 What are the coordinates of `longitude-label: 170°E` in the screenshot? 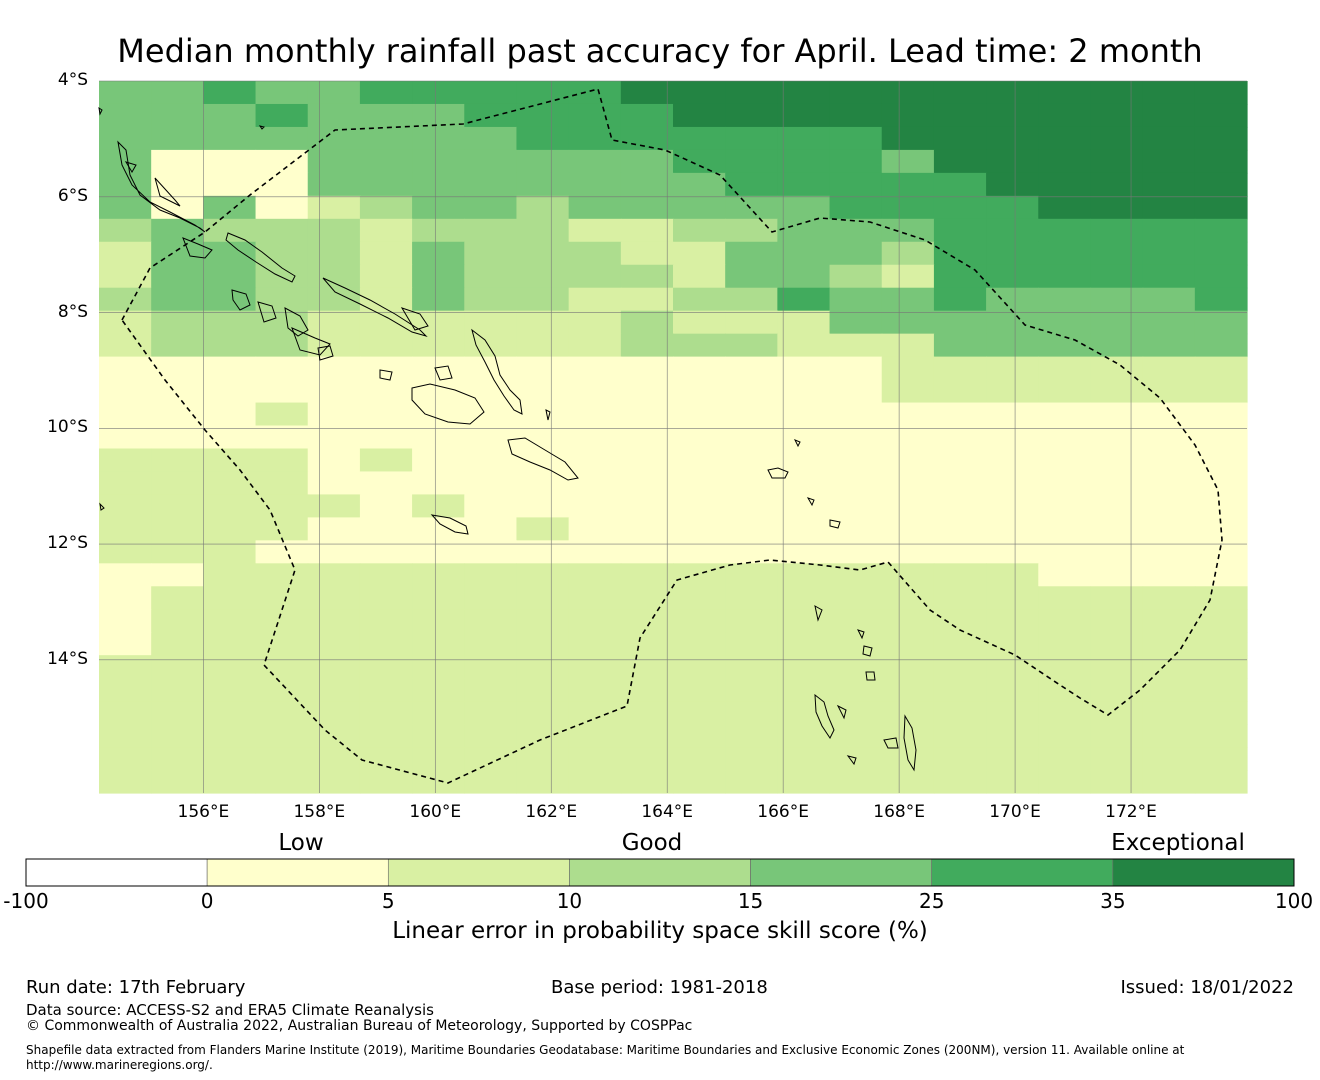 It's located at (1015, 812).